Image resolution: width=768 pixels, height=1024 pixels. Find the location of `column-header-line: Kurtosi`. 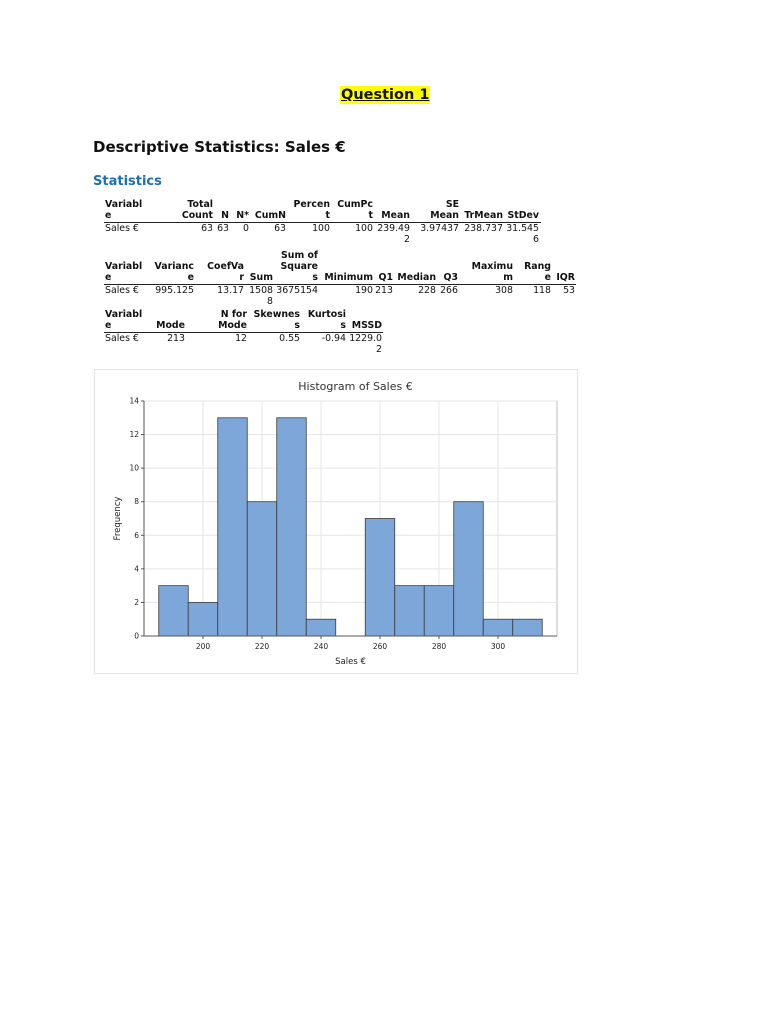

column-header-line: Kurtosi is located at coordinates (326, 314).